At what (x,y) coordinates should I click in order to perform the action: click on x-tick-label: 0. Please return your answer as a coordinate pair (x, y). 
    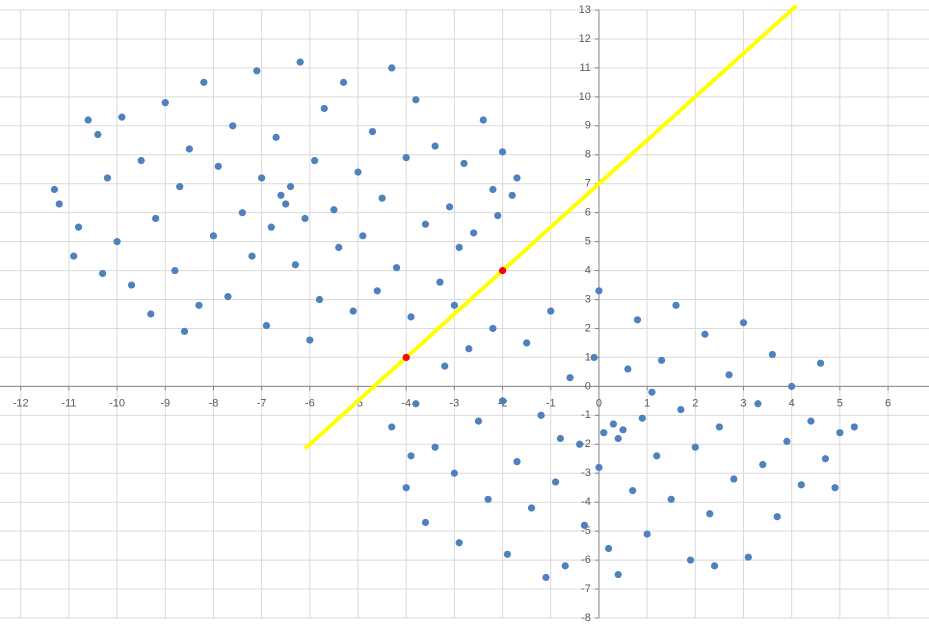
    Looking at the image, I should click on (599, 403).